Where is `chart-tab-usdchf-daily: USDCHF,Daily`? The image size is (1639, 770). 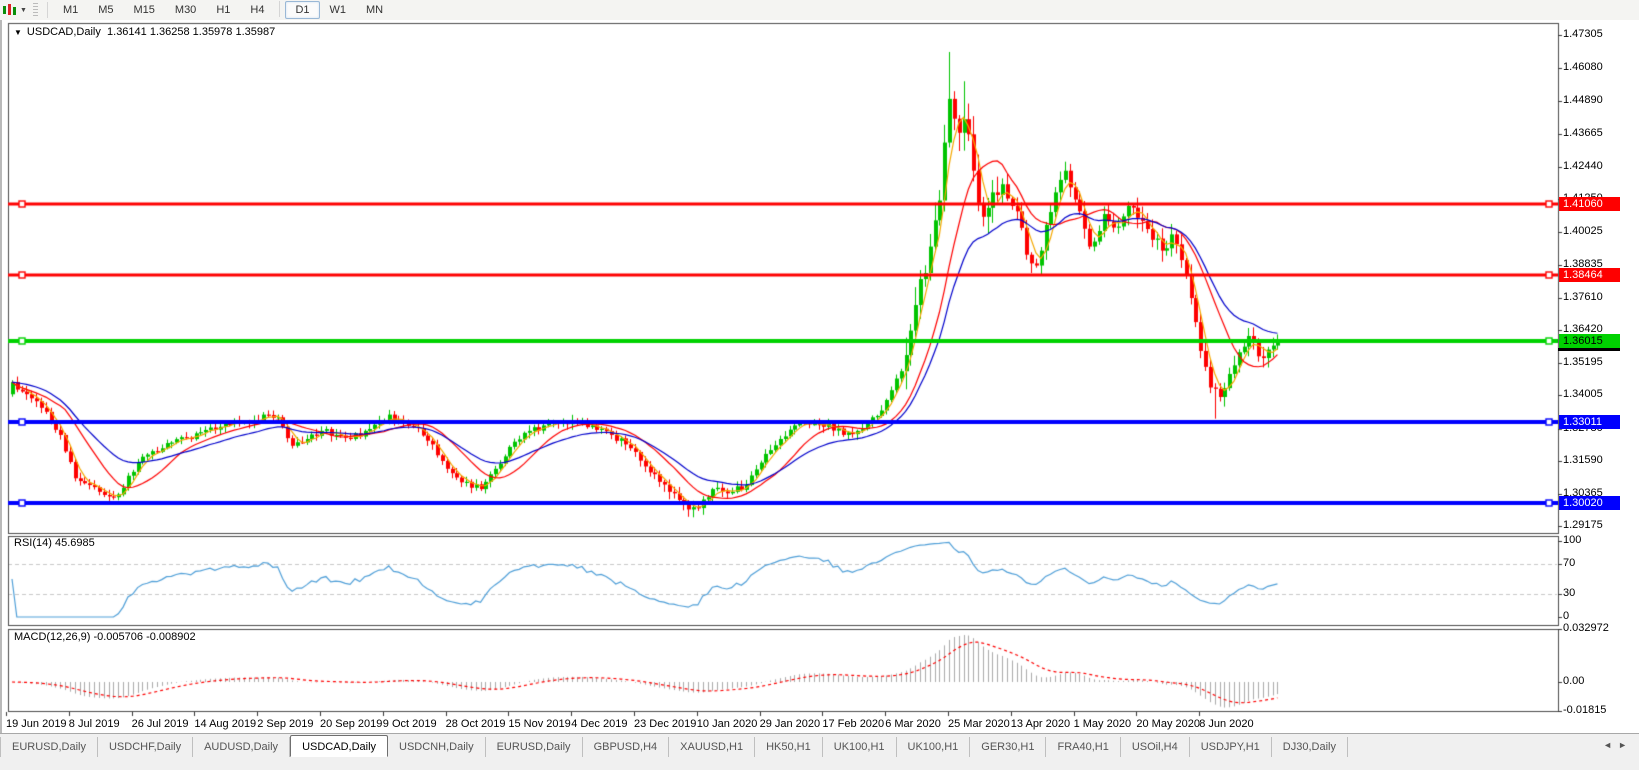 chart-tab-usdchf-daily: USDCHF,Daily is located at coordinates (146, 747).